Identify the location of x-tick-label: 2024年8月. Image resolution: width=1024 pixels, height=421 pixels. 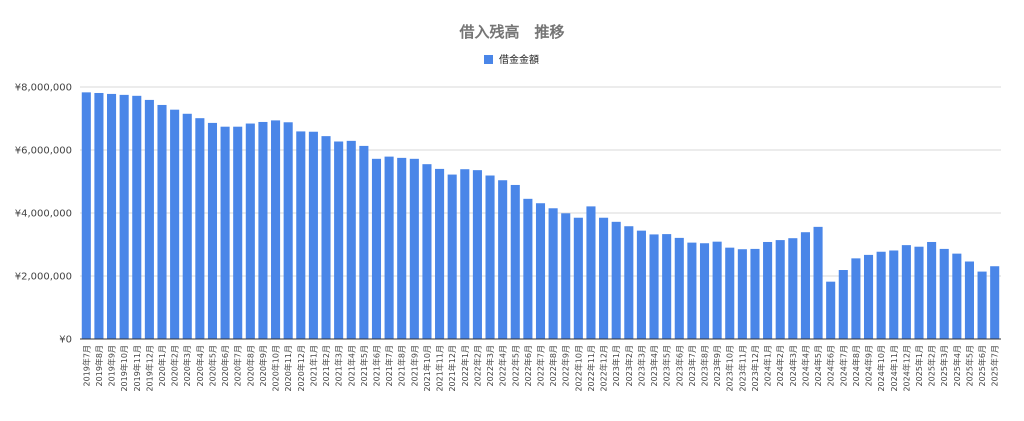
(856, 365).